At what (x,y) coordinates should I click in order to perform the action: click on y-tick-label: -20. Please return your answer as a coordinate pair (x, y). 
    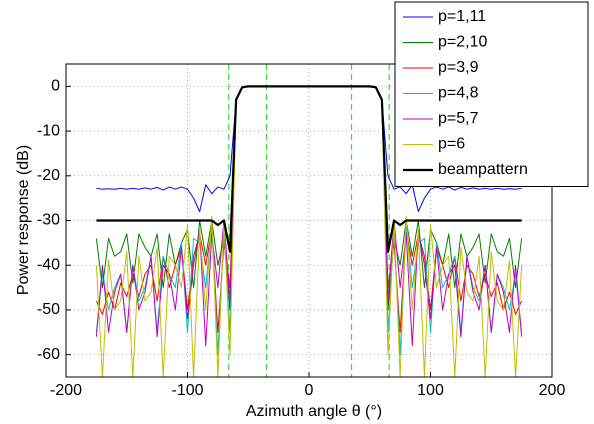
    Looking at the image, I should click on (48, 175).